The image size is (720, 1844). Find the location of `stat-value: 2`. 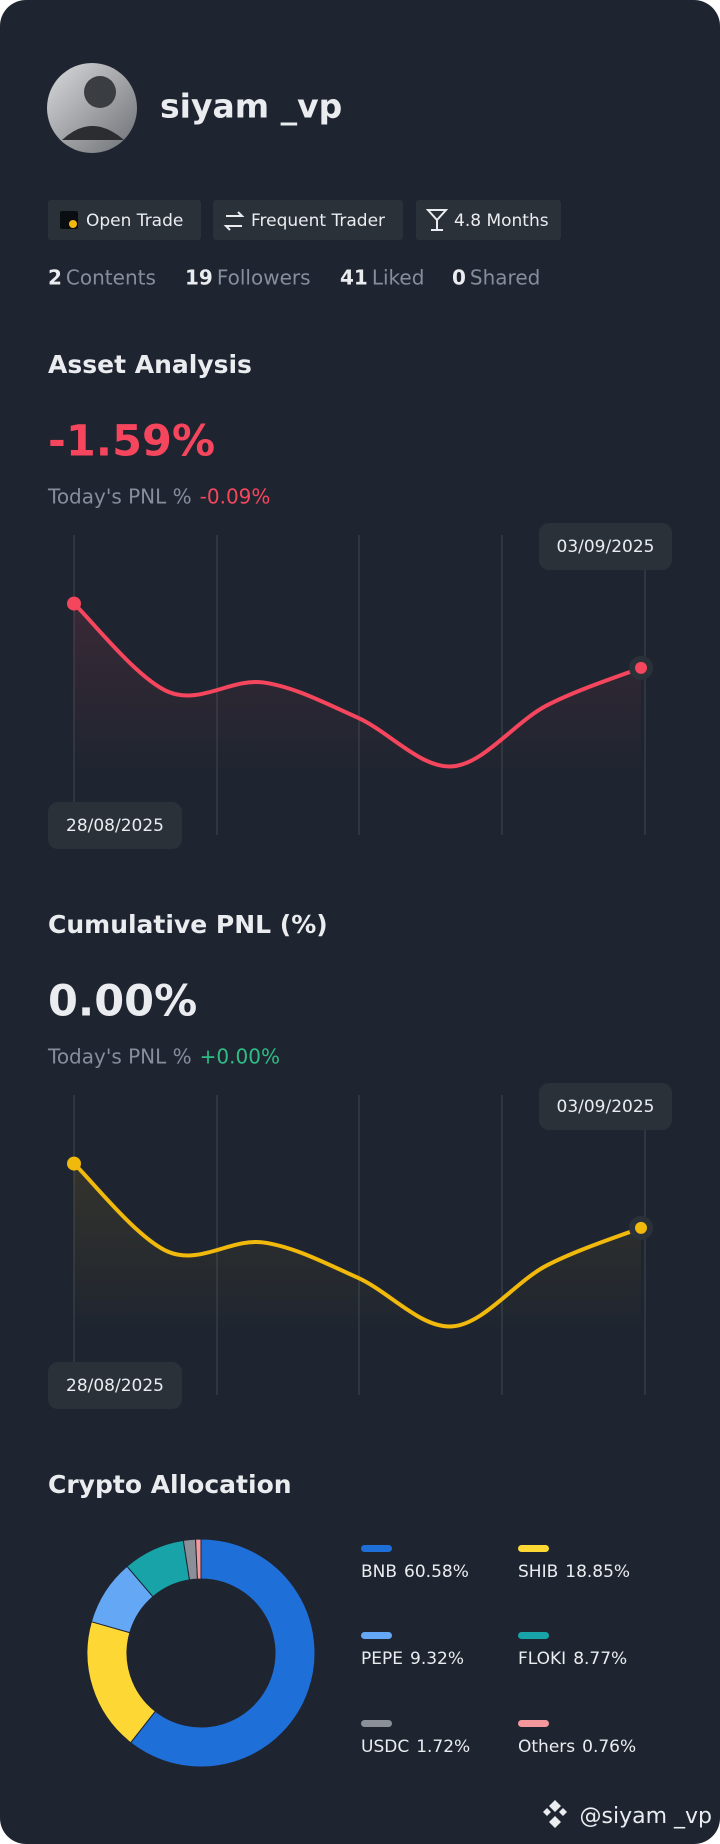

stat-value: 2 is located at coordinates (55, 278).